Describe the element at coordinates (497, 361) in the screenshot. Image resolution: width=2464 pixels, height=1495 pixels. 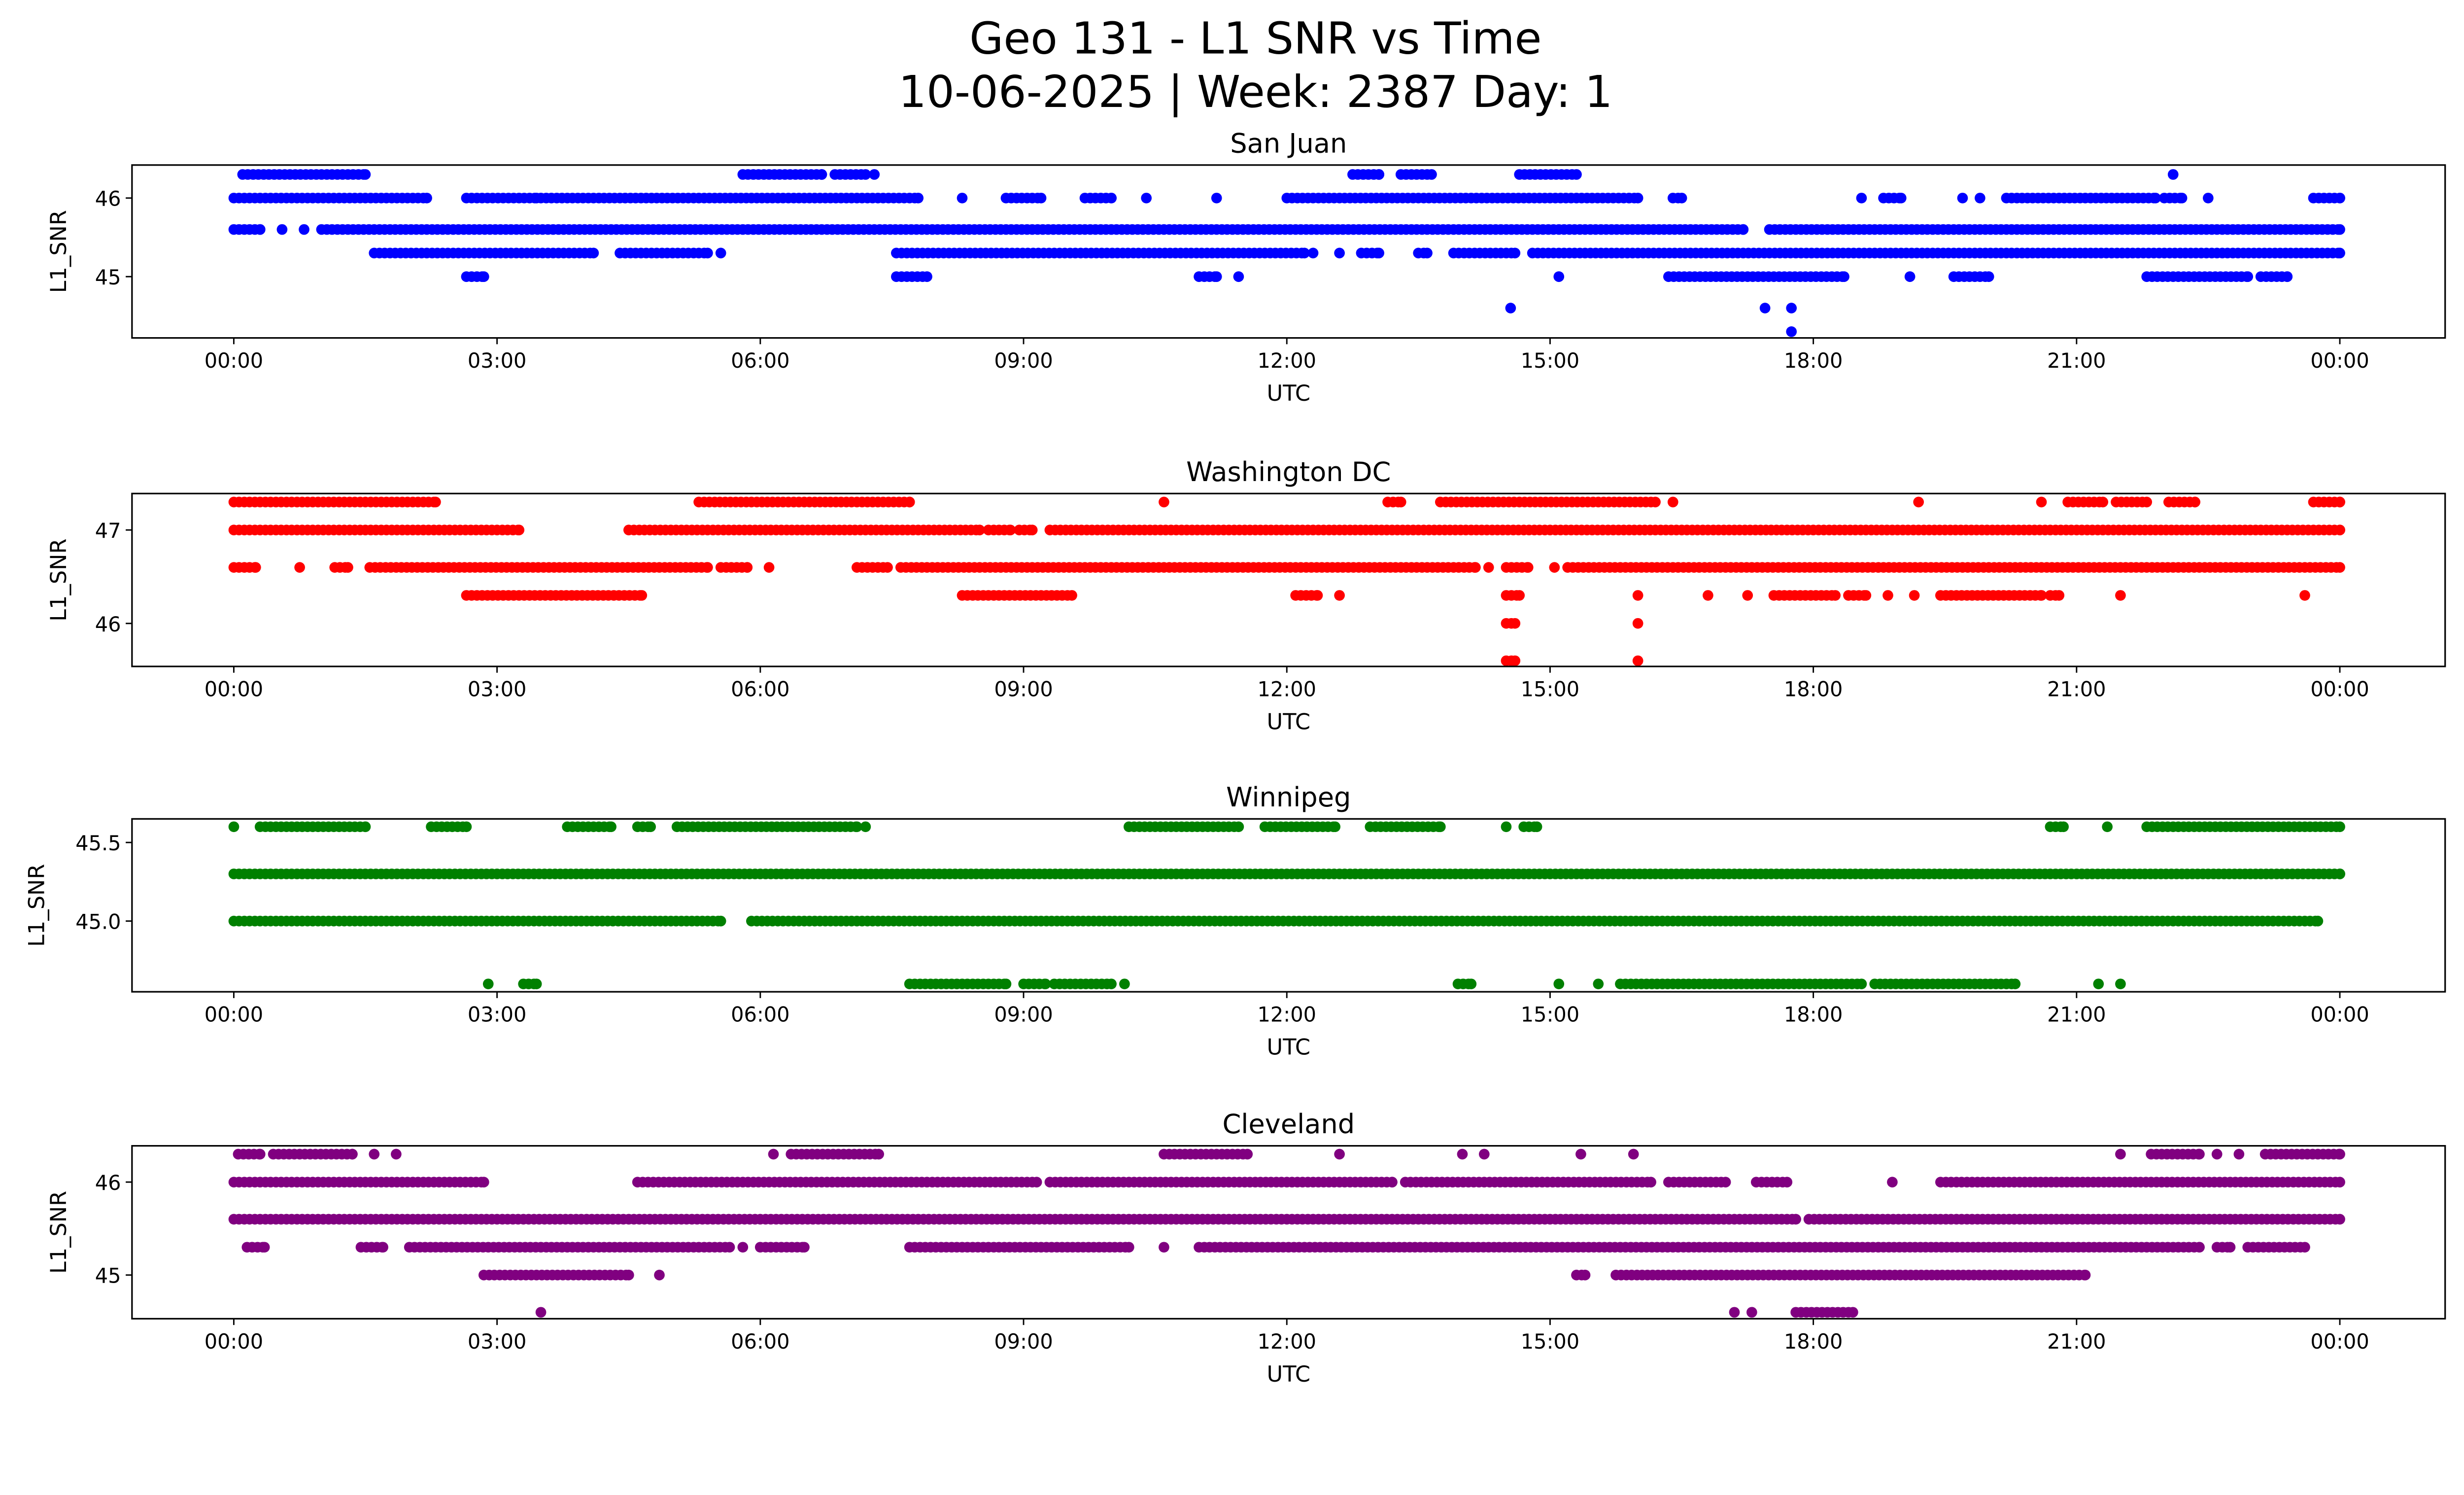
I see `x-tick-label: 03:00` at that location.